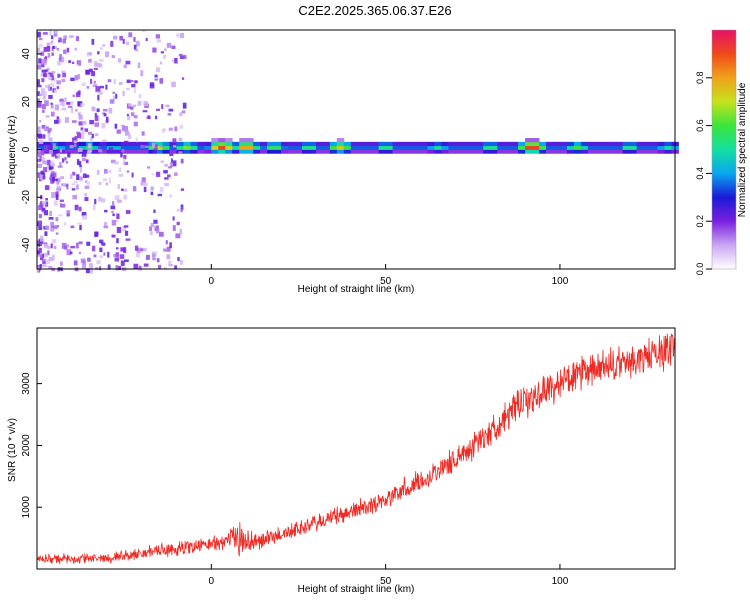 This screenshot has width=750, height=605. I want to click on spectrogram-y-label: Frequency (Hz), so click(12, 150).